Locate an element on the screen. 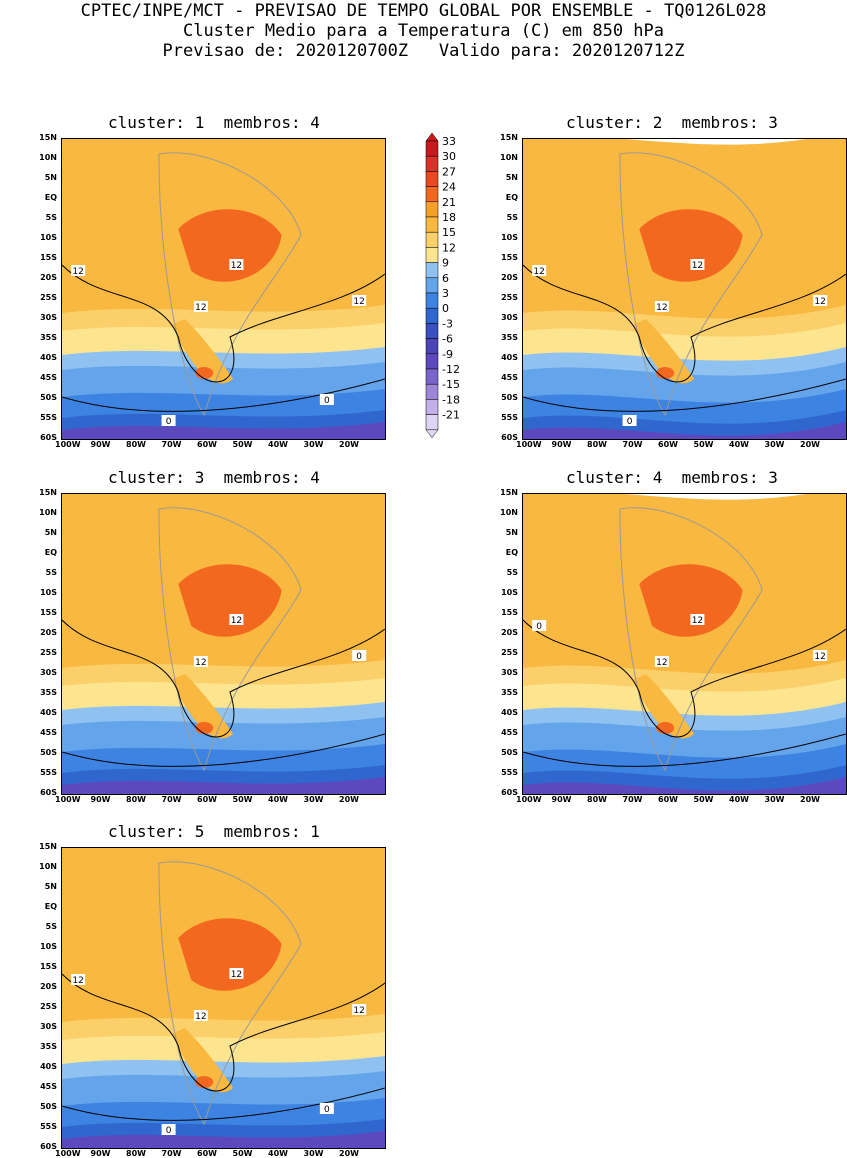  colorbar-bottom-arrow is located at coordinates (432, 434).